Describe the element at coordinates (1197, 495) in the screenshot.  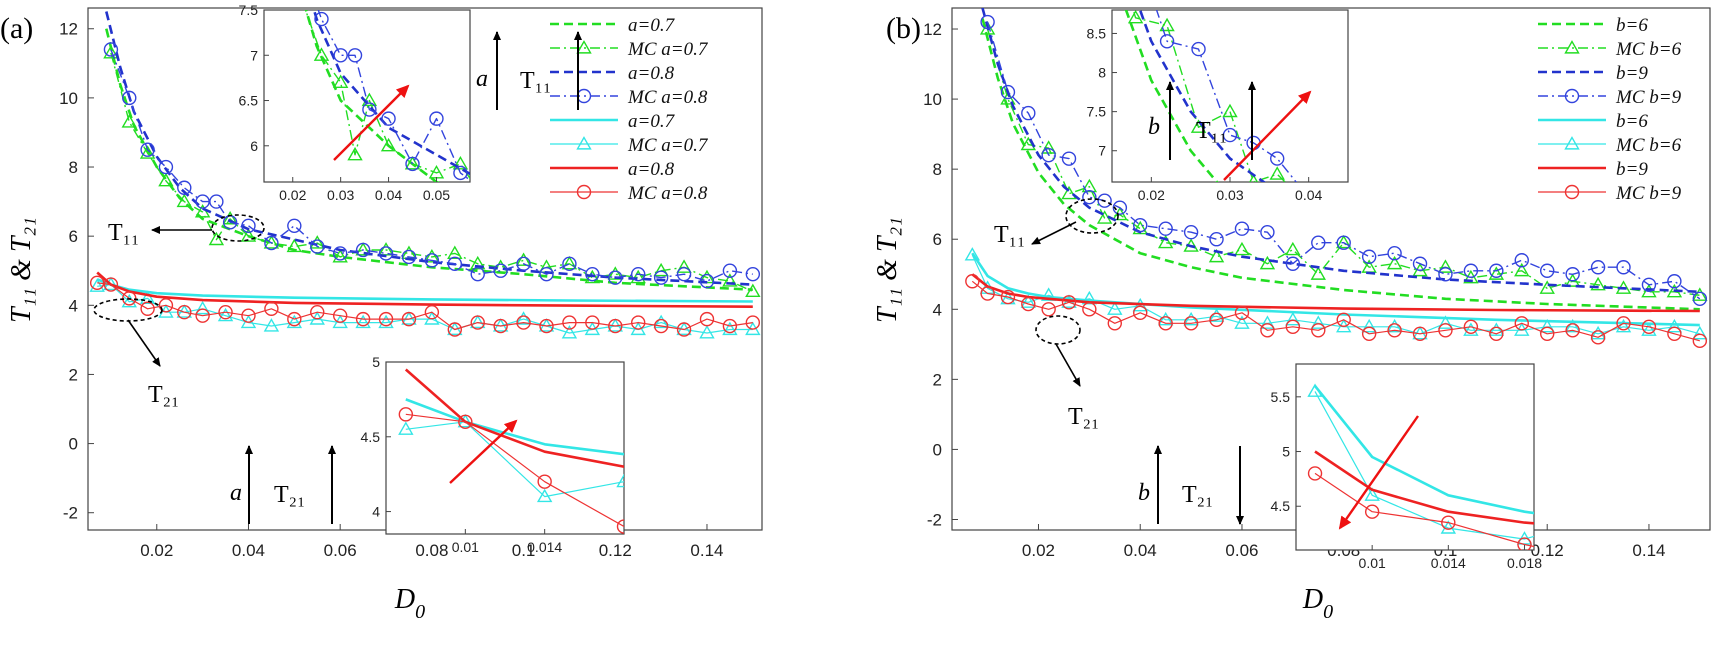
I see `t21-trend-label: T₂₁` at that location.